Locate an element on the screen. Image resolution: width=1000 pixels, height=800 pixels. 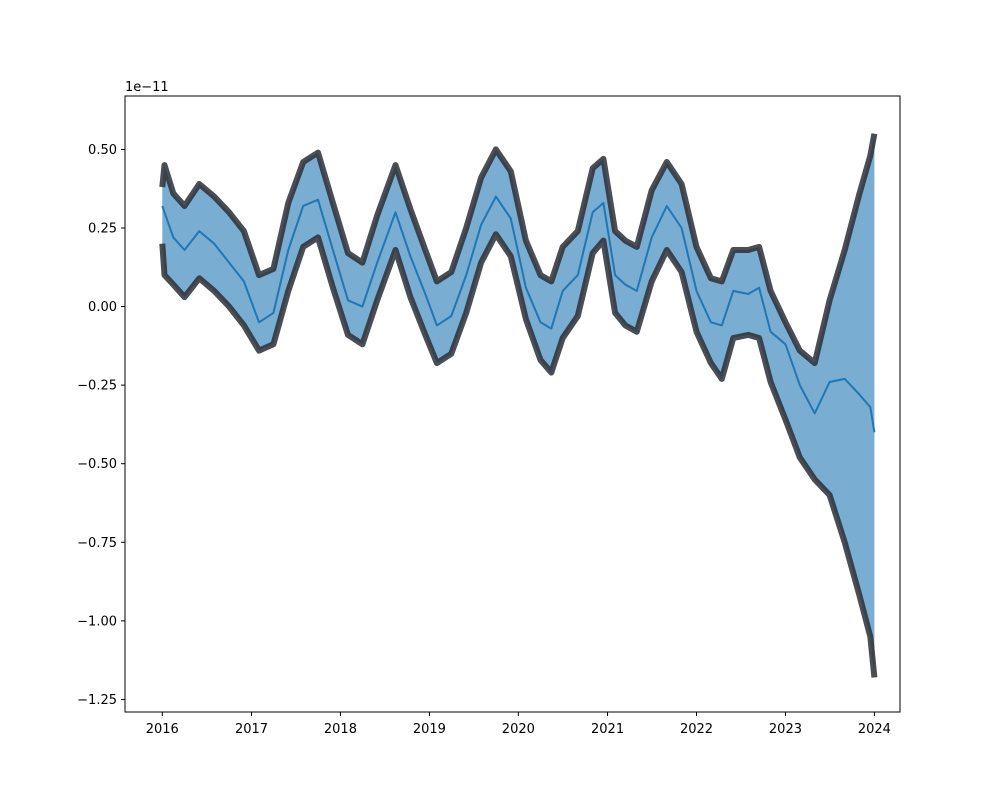
x-axis: 2016 2017 2018 2019 2020 2021 2022 2023 2024 is located at coordinates (518, 724).